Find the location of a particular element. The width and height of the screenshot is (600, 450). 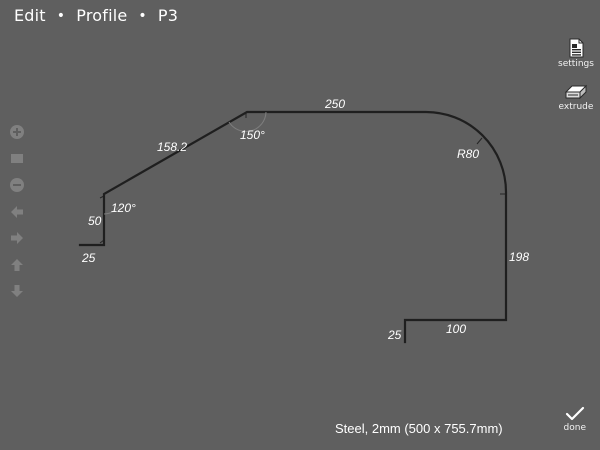

checkmark-icon is located at coordinates (574, 413).